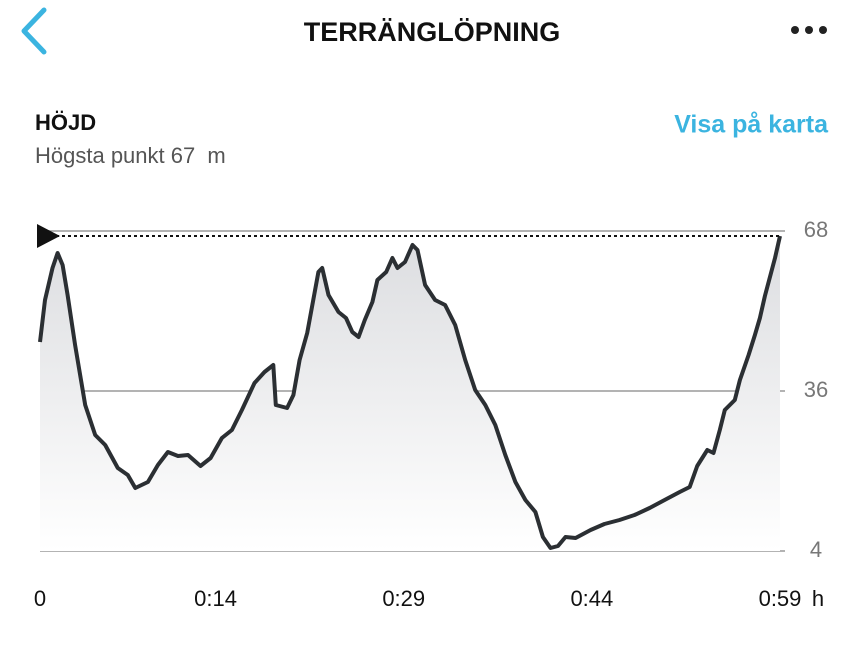 The height and width of the screenshot is (645, 848). I want to click on x-tick-label: 0, so click(40, 598).